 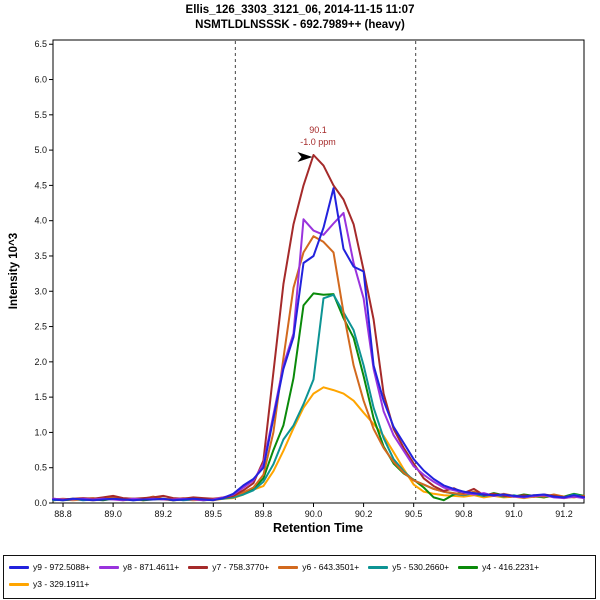 What do you see at coordinates (61, 567) in the screenshot?
I see `legend-label: y9 - 972.5088+` at bounding box center [61, 567].